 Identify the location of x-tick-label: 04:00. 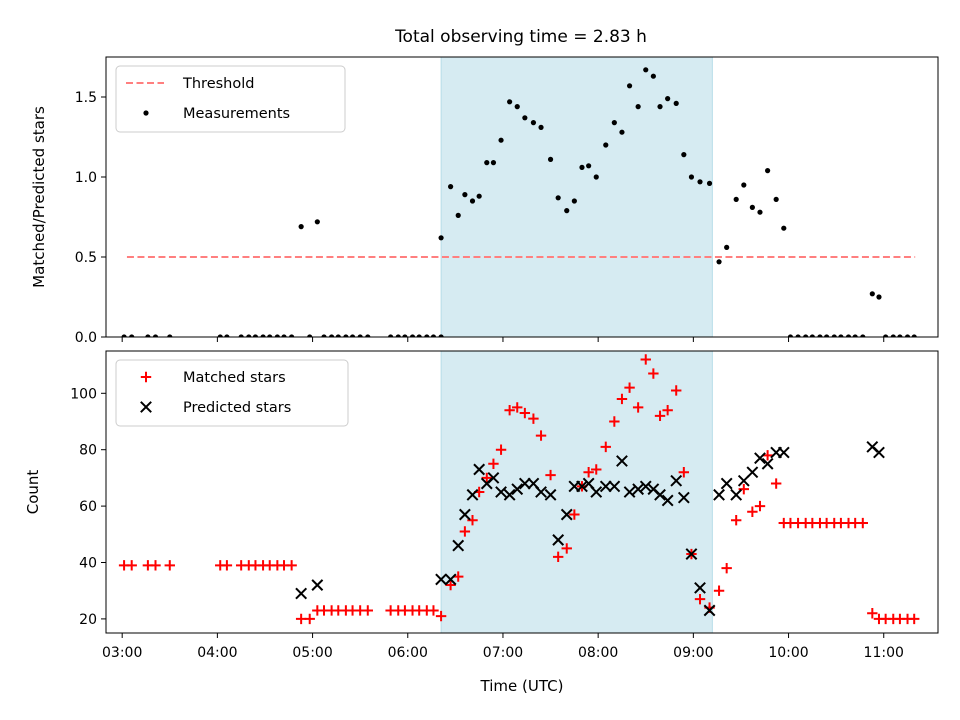
(217, 653).